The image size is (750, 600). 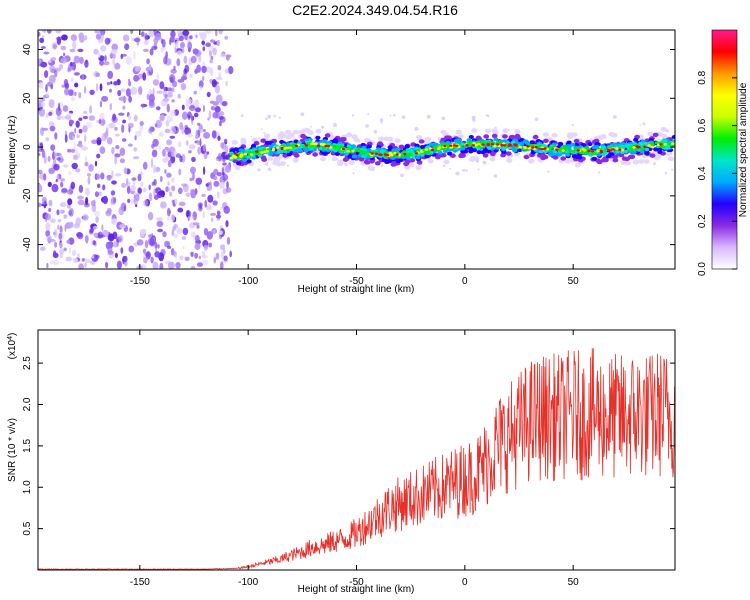 What do you see at coordinates (574, 281) in the screenshot?
I see `x-tick-label: 50` at bounding box center [574, 281].